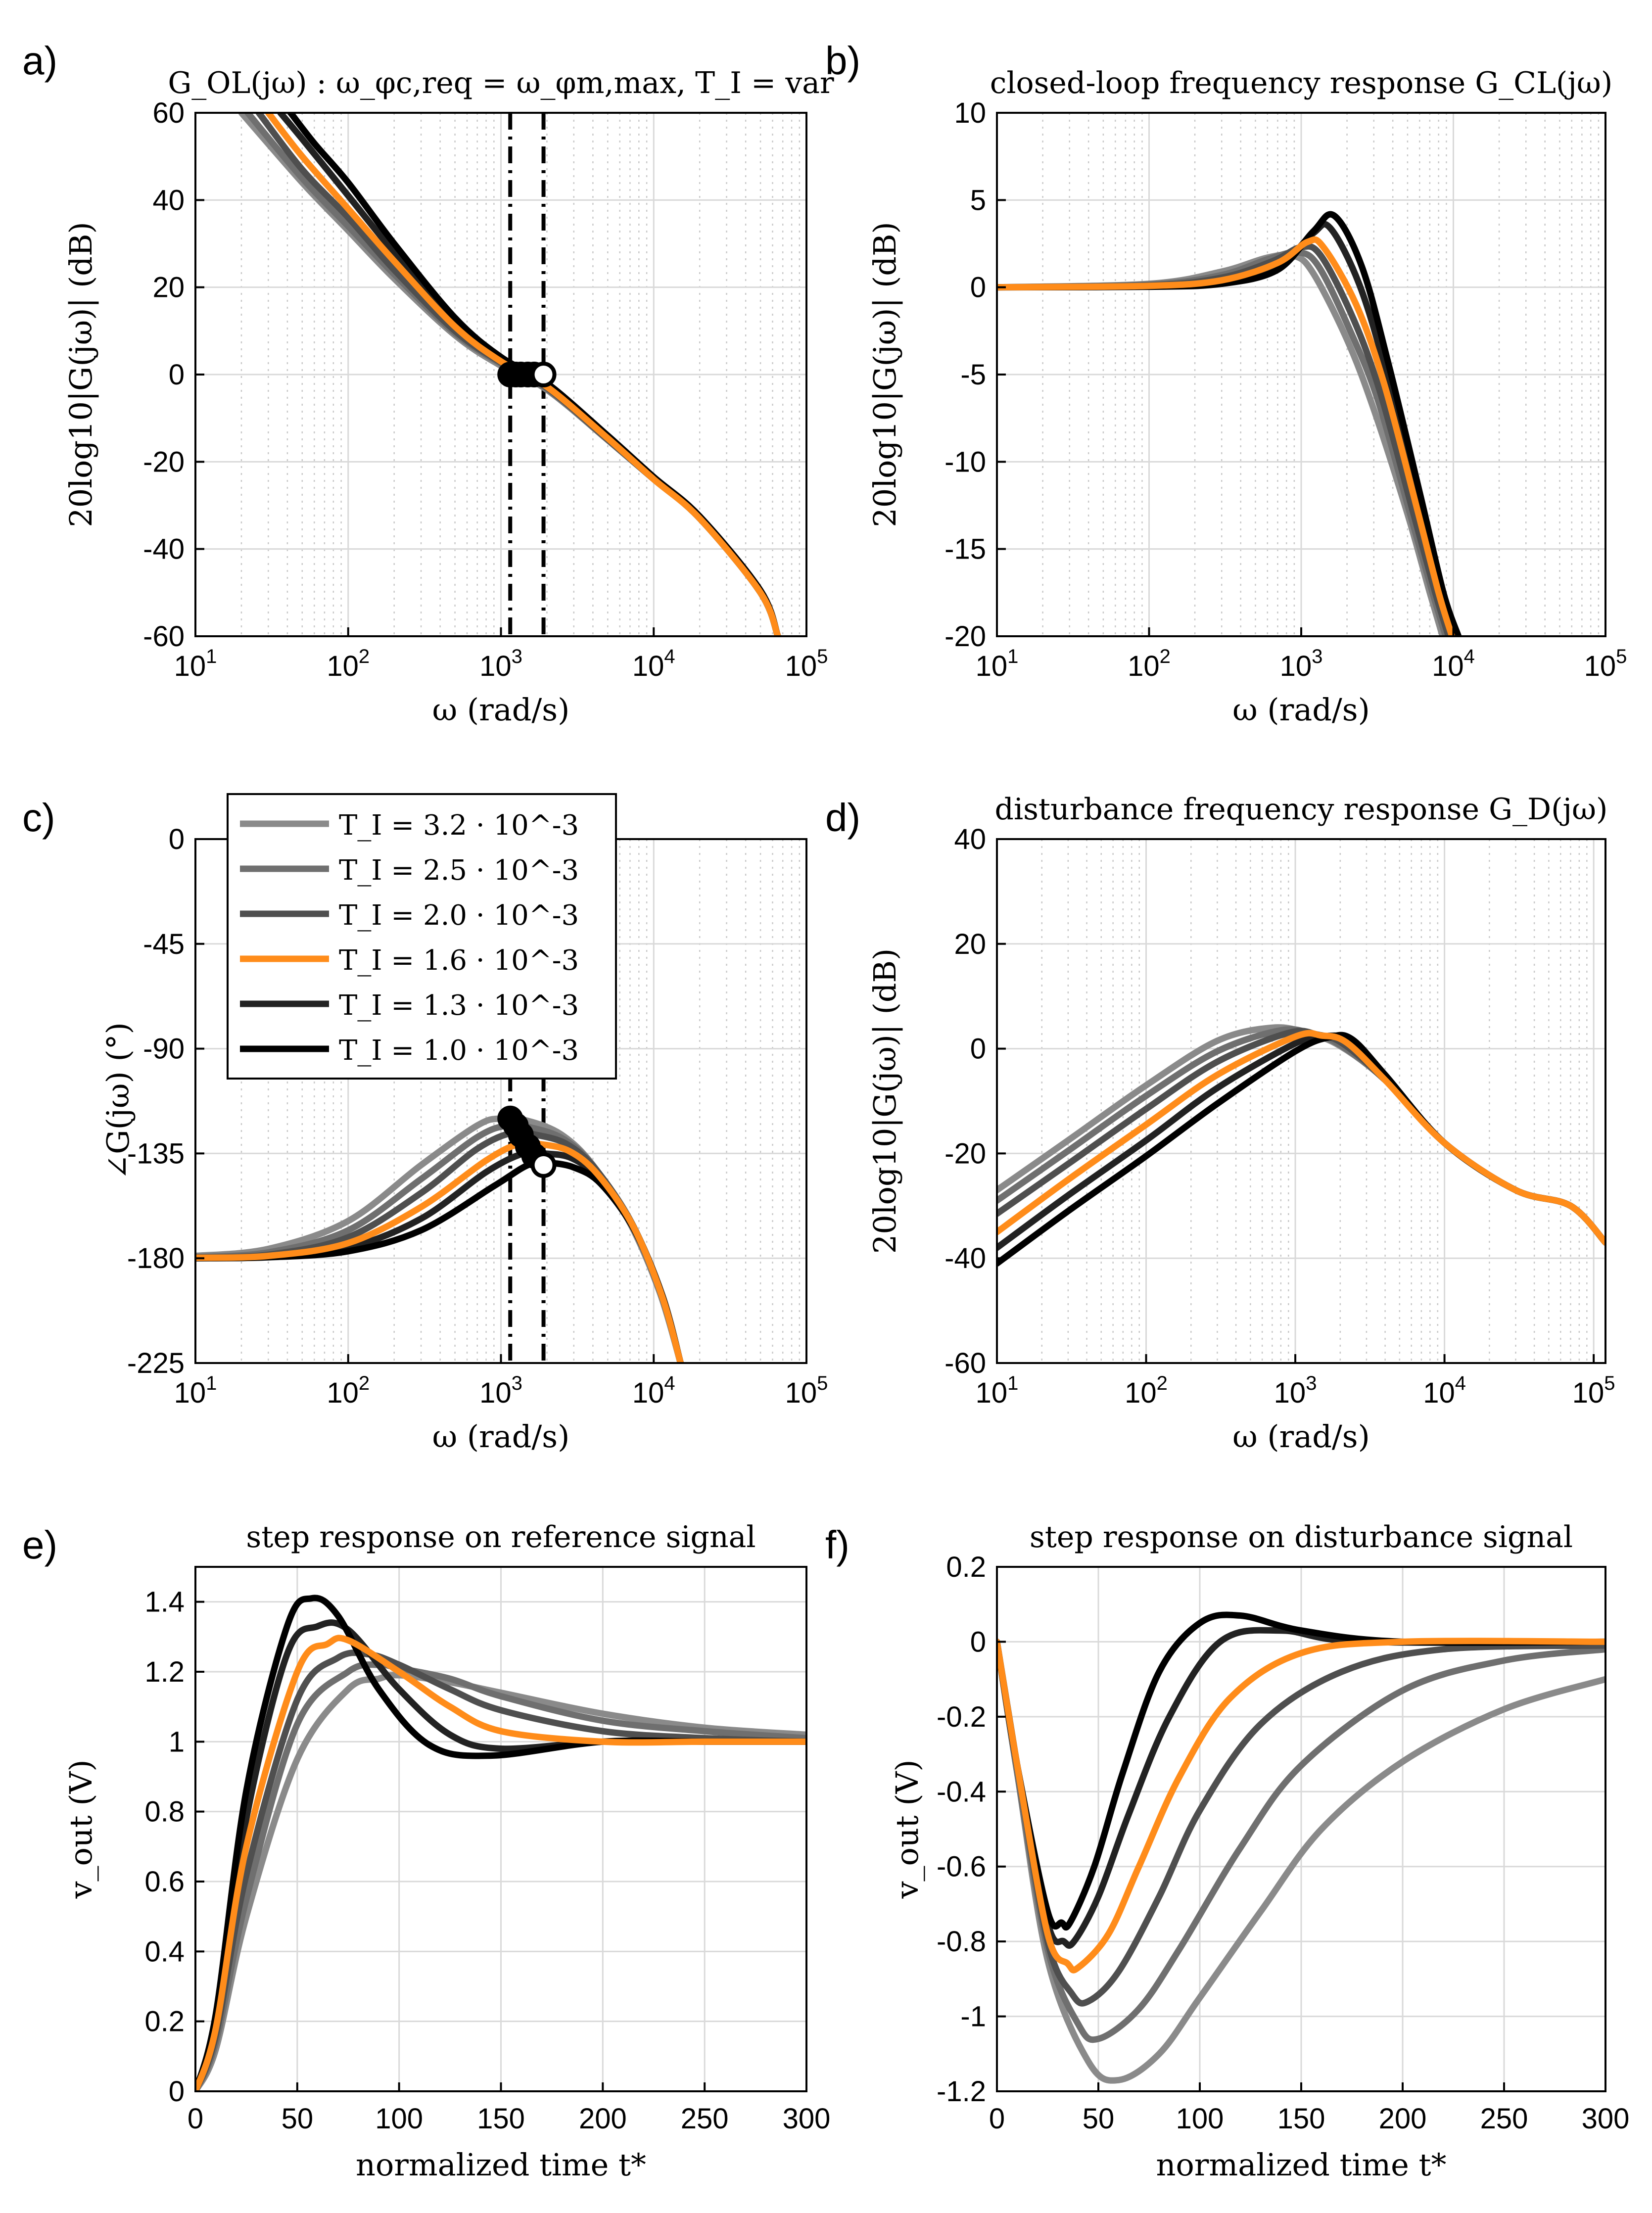 Image resolution: width=1652 pixels, height=2213 pixels. I want to click on legend-label: T_I = 3.2 · 10^-3, so click(459, 825).